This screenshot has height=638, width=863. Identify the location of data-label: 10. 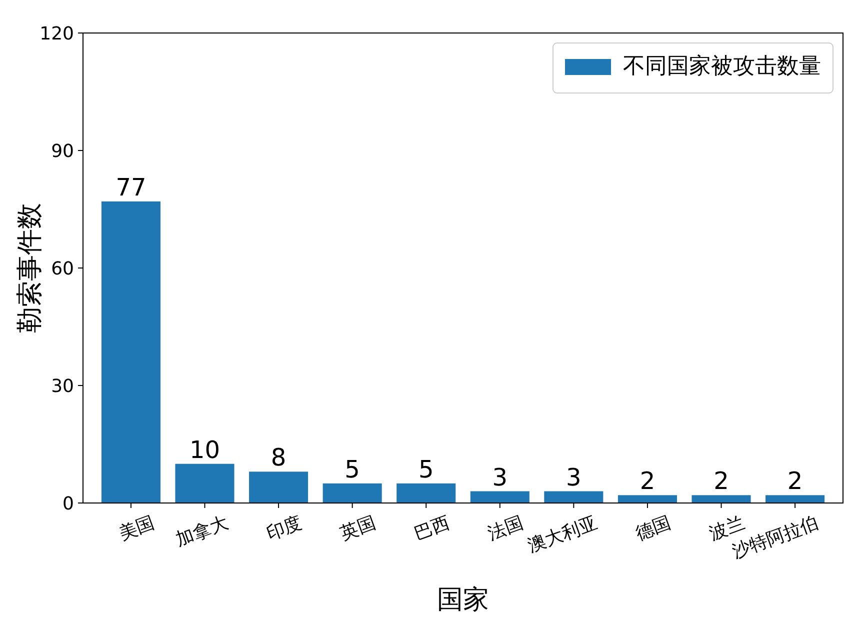
(204, 450).